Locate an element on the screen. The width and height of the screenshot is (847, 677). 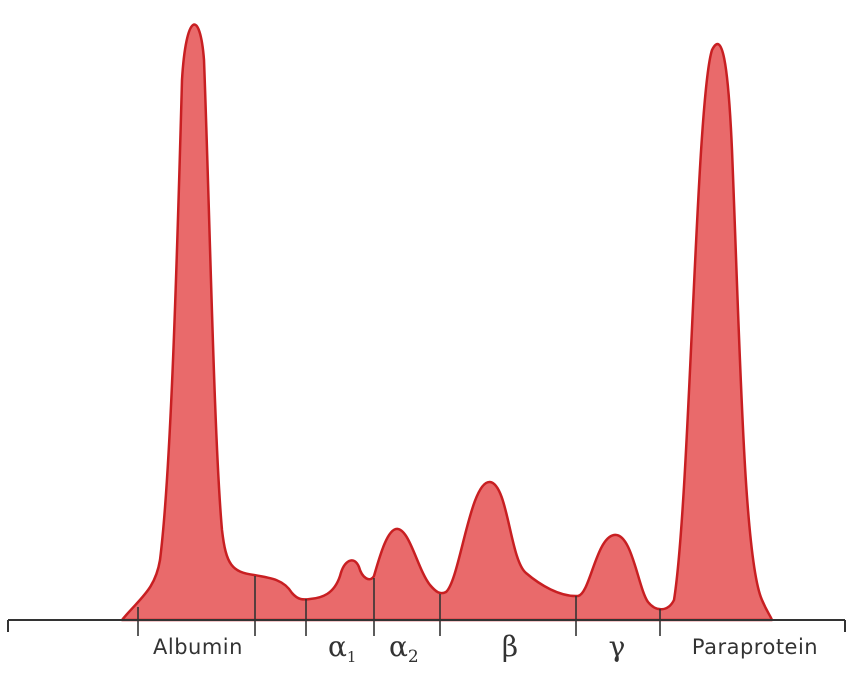
label-paraprotein: Paraprotein is located at coordinates (755, 647).